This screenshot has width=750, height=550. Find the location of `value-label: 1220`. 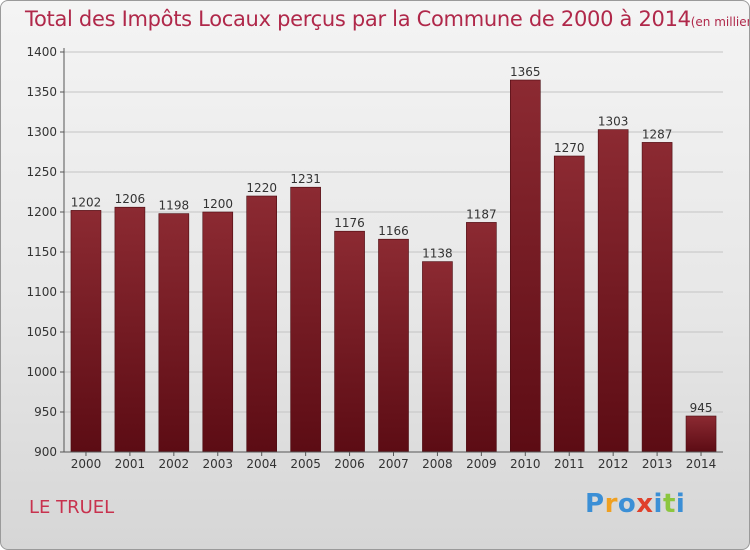

value-label: 1220 is located at coordinates (261, 188).